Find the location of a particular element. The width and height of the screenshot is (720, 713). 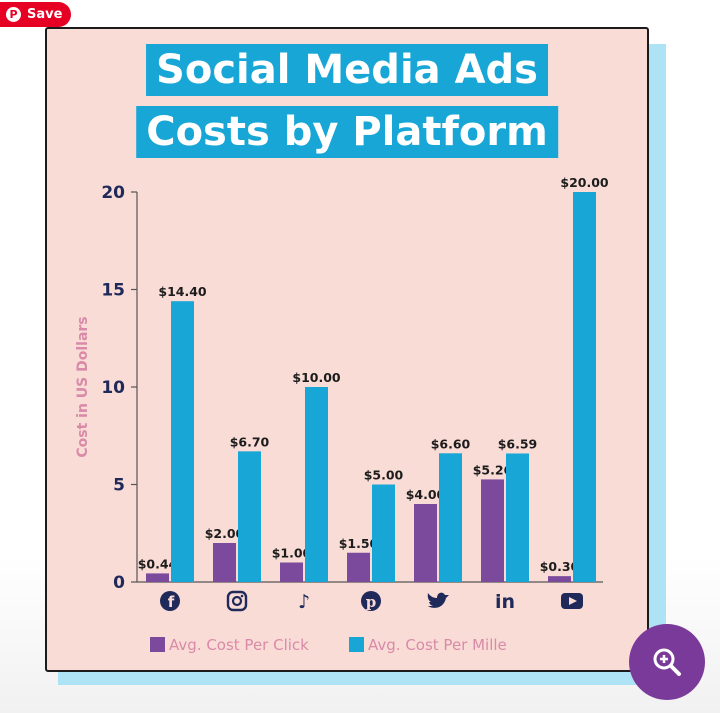

svg-text: f is located at coordinates (171, 602).